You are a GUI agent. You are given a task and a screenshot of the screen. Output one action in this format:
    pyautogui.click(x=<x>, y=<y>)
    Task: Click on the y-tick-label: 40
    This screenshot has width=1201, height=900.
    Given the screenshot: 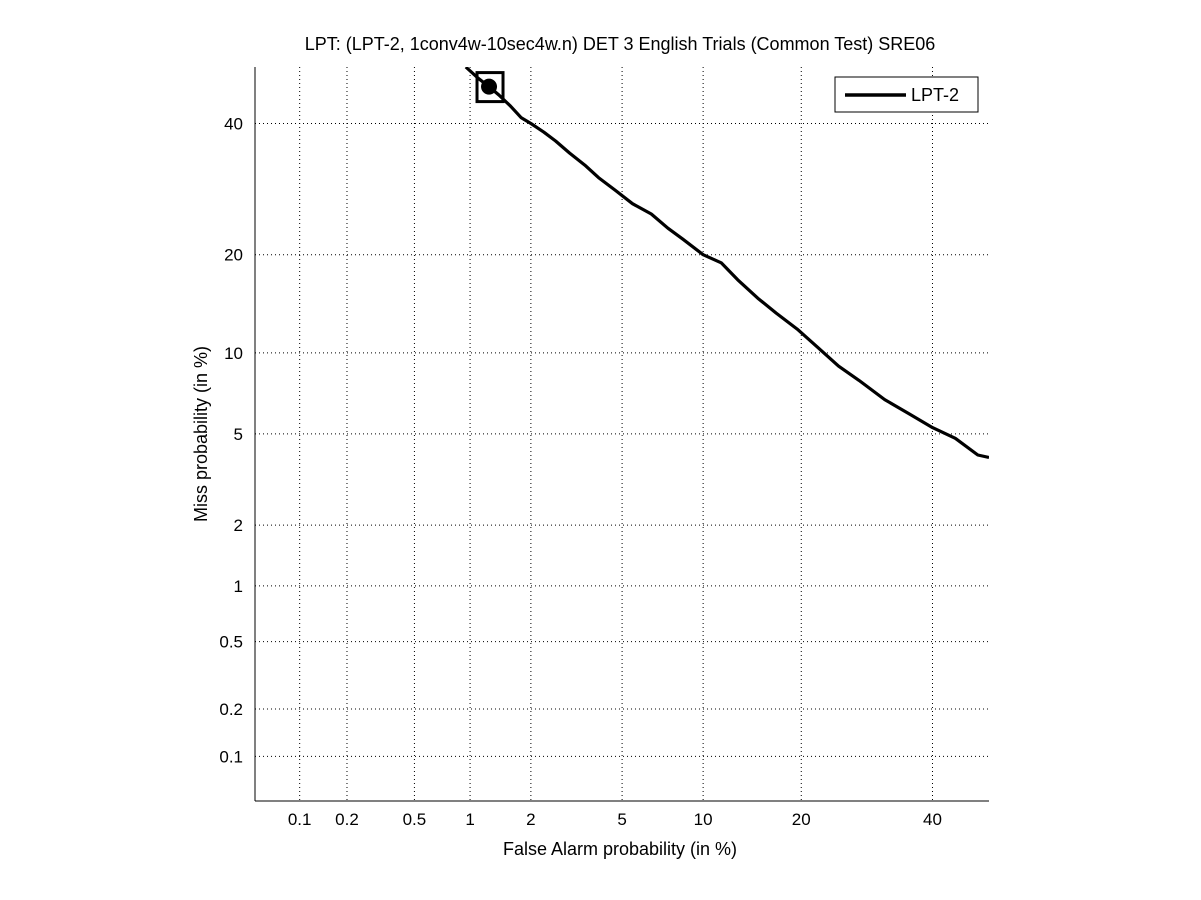 What is the action you would take?
    pyautogui.click(x=233, y=124)
    